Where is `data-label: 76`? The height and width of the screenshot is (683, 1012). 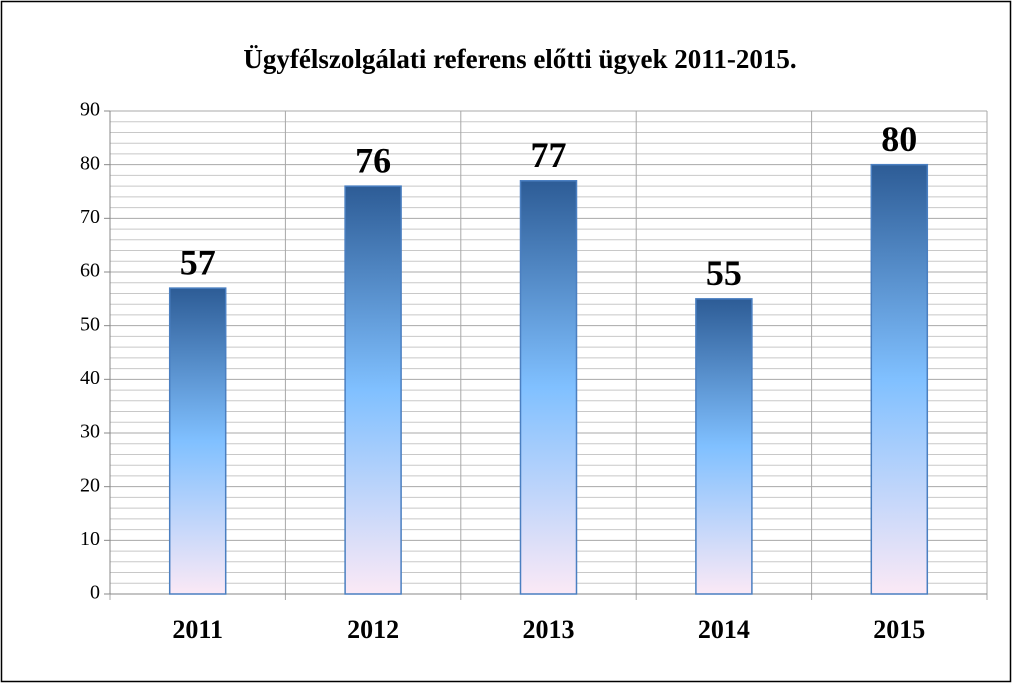
data-label: 76 is located at coordinates (373, 160).